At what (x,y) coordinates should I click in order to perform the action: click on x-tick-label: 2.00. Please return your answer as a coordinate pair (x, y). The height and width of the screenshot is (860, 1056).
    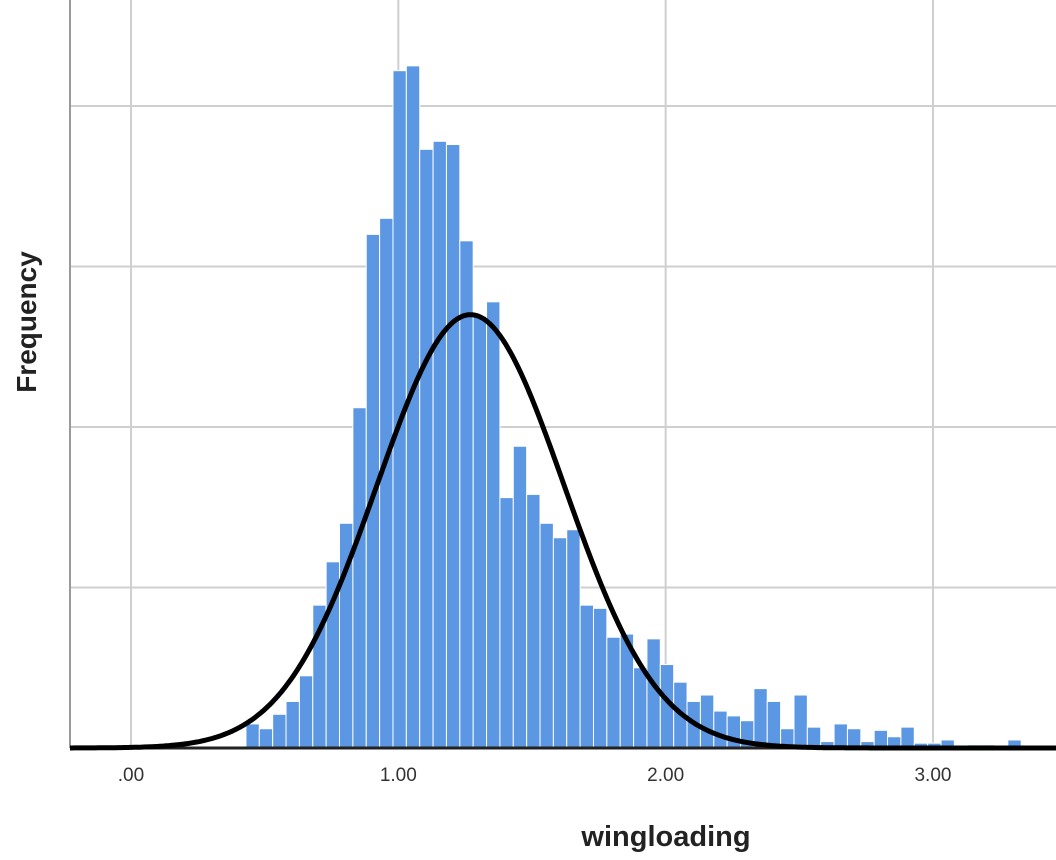
    Looking at the image, I should click on (665, 775).